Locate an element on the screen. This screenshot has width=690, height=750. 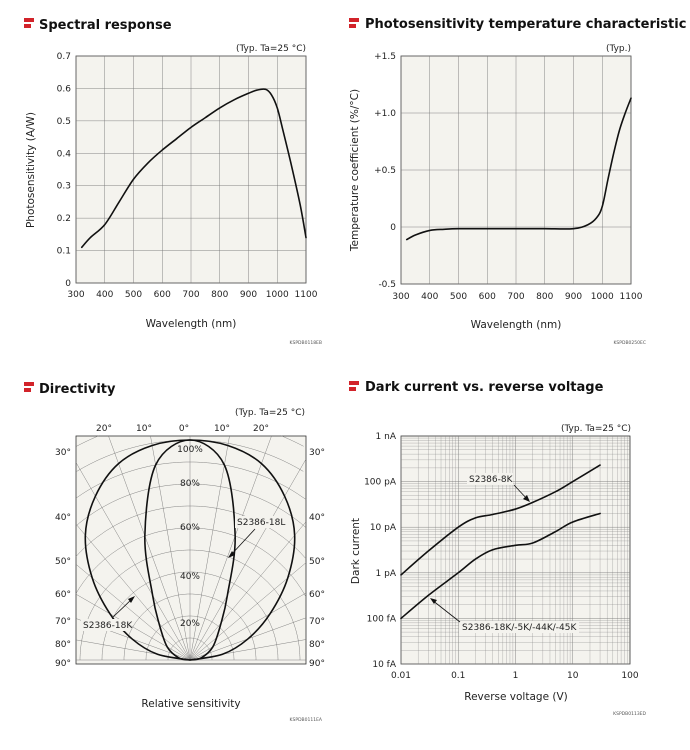
x-tick-label: 1 is located at coordinates (516, 676).